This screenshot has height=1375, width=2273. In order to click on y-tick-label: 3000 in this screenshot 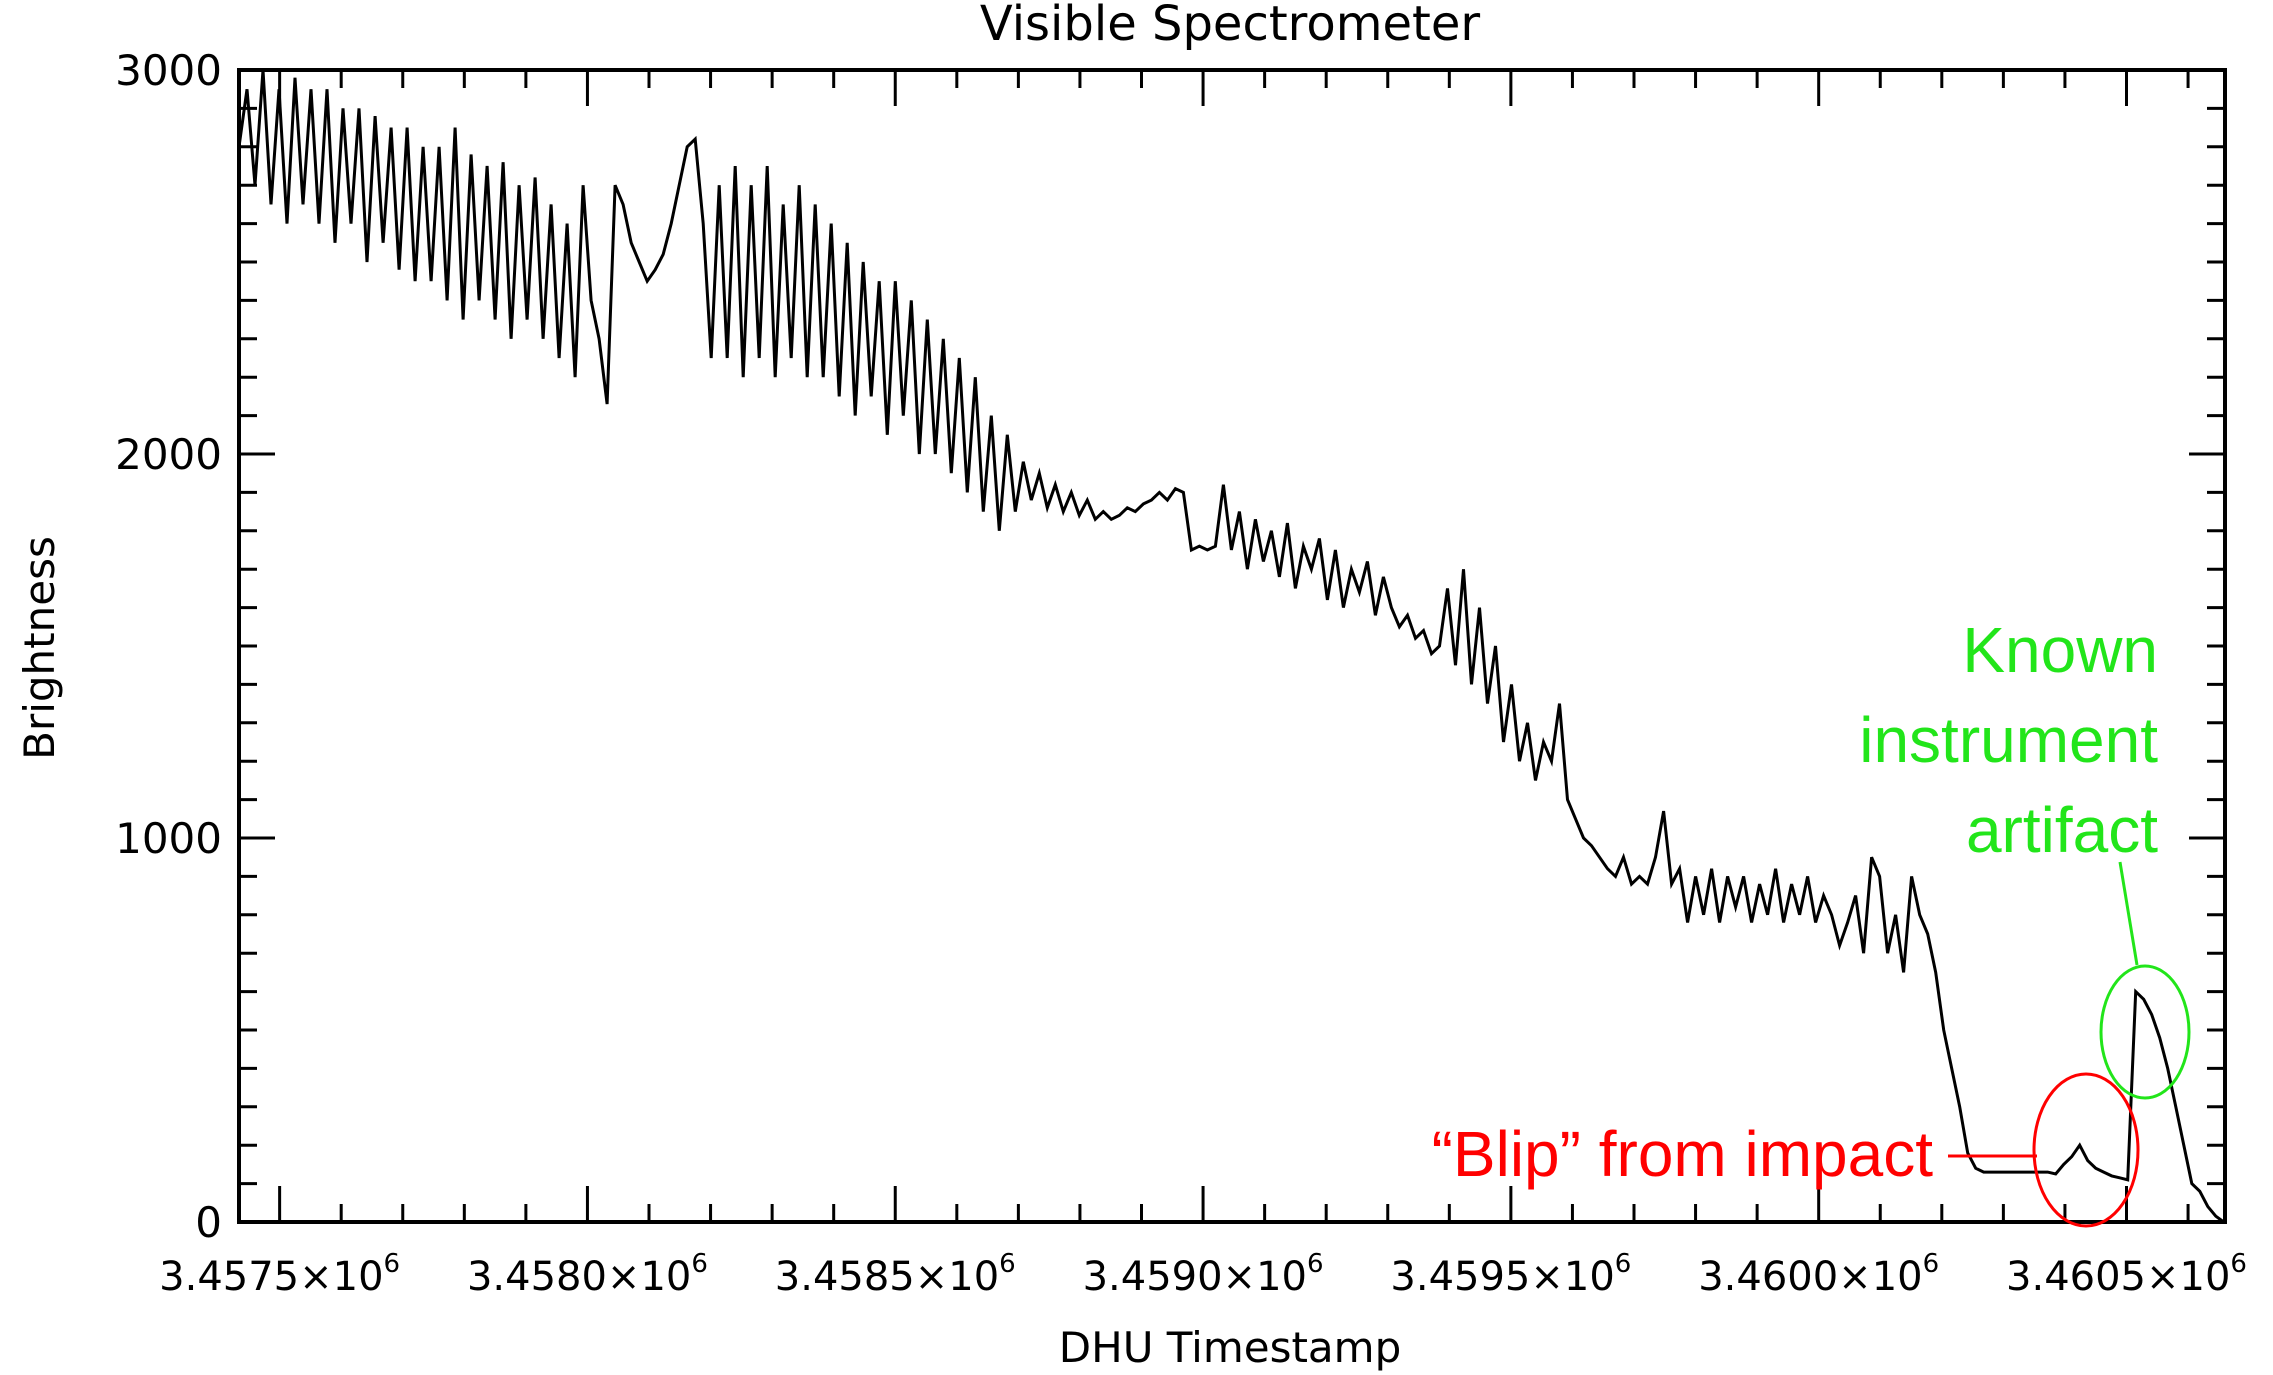, I will do `click(168, 70)`.